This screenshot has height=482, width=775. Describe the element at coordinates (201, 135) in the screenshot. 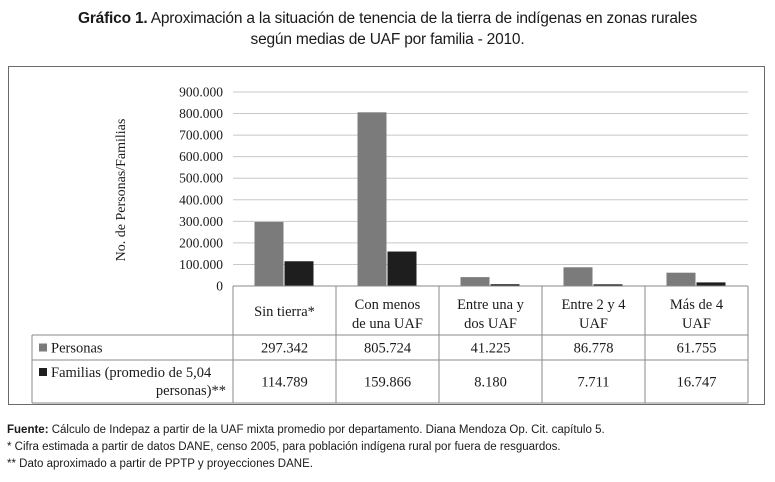

I see `y-tick-label: 700.000` at that location.